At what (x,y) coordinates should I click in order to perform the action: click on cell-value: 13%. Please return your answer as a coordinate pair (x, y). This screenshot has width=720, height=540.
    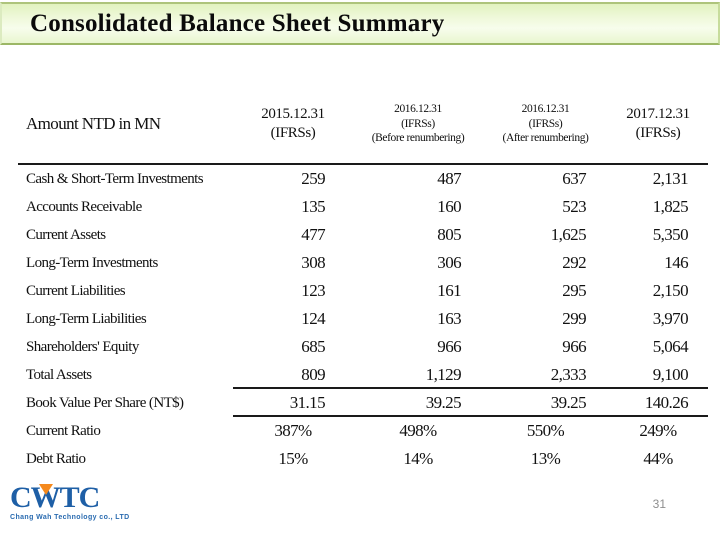
    Looking at the image, I should click on (545, 458).